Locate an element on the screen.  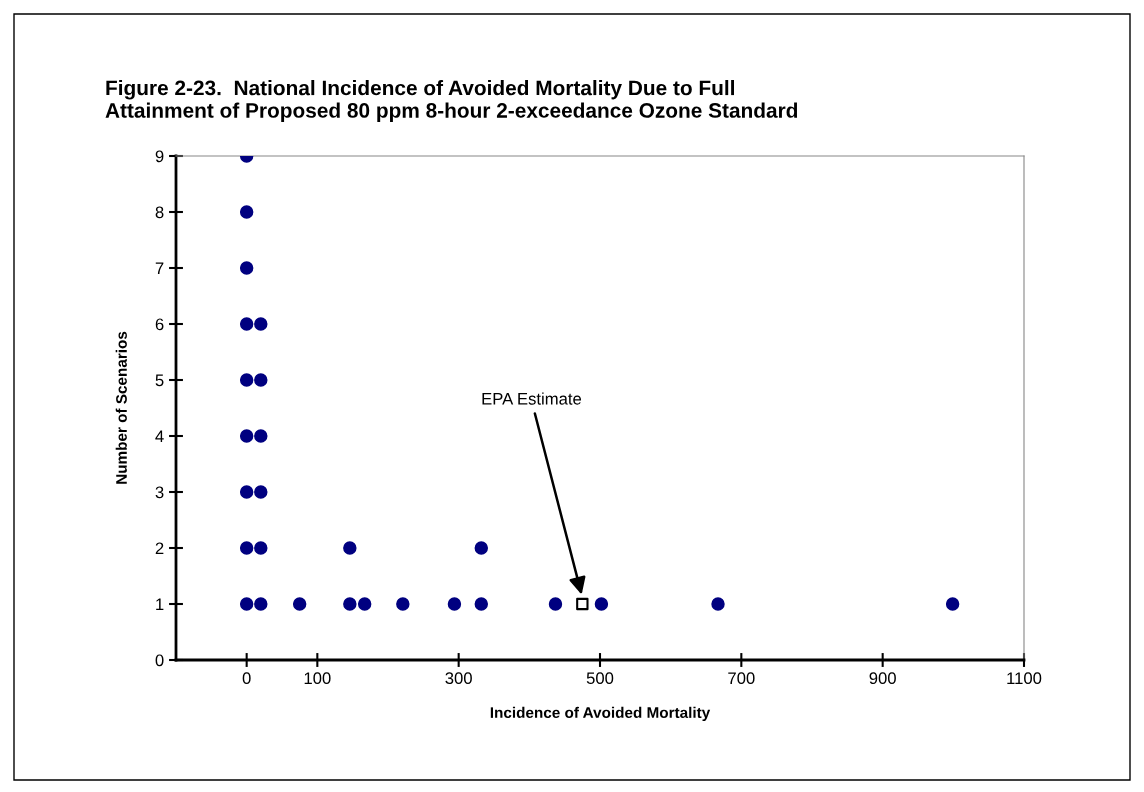
x-tick-label: 900 is located at coordinates (882, 678).